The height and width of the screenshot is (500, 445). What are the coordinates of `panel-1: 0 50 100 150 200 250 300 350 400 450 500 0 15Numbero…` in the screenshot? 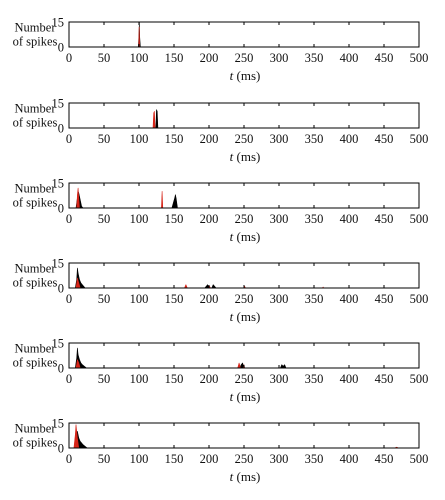 It's located at (221, 50).